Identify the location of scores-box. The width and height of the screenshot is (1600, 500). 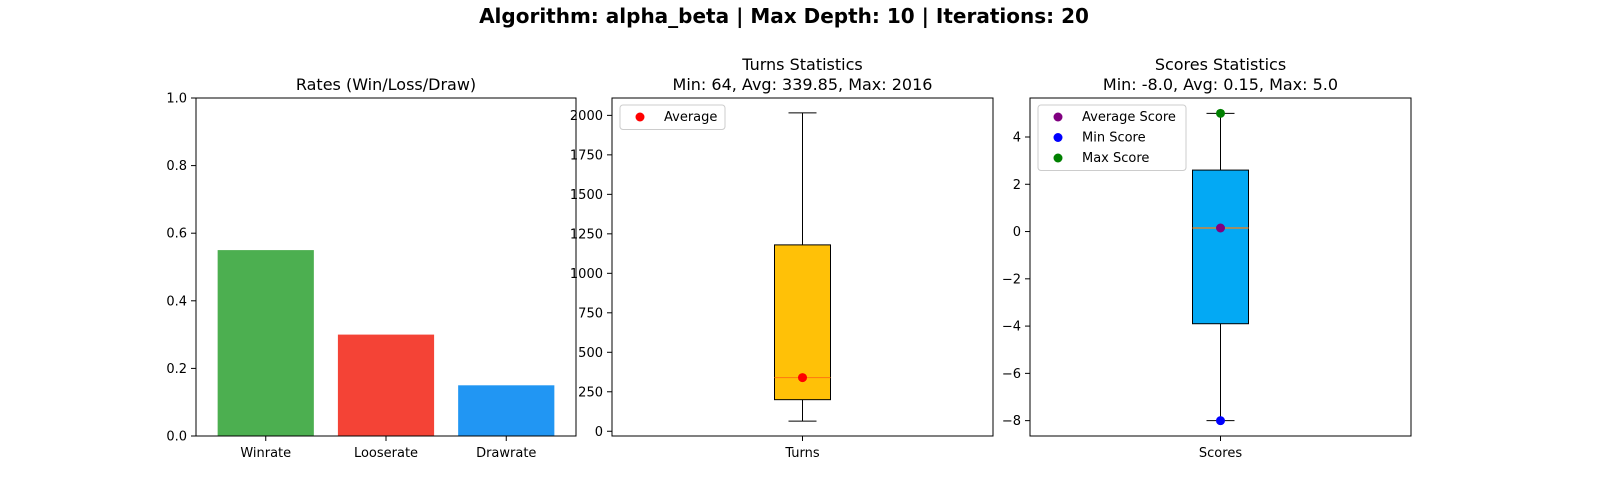
(1220, 247).